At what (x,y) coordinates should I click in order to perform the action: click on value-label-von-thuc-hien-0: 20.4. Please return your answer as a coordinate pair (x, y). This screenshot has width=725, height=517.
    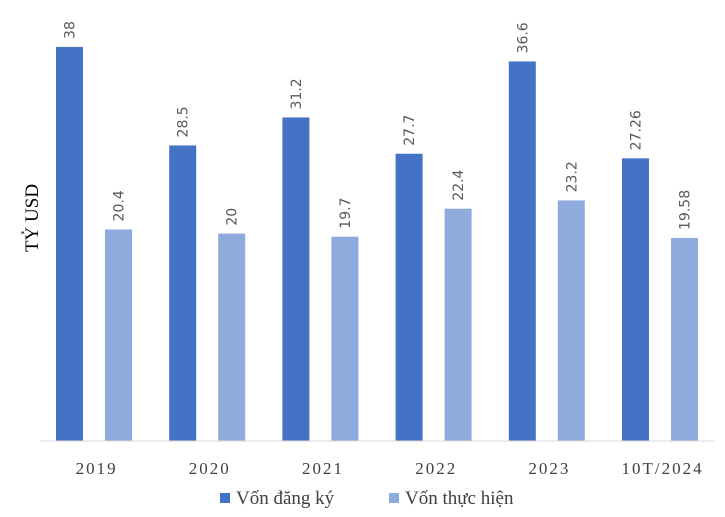
    Looking at the image, I should click on (120, 205).